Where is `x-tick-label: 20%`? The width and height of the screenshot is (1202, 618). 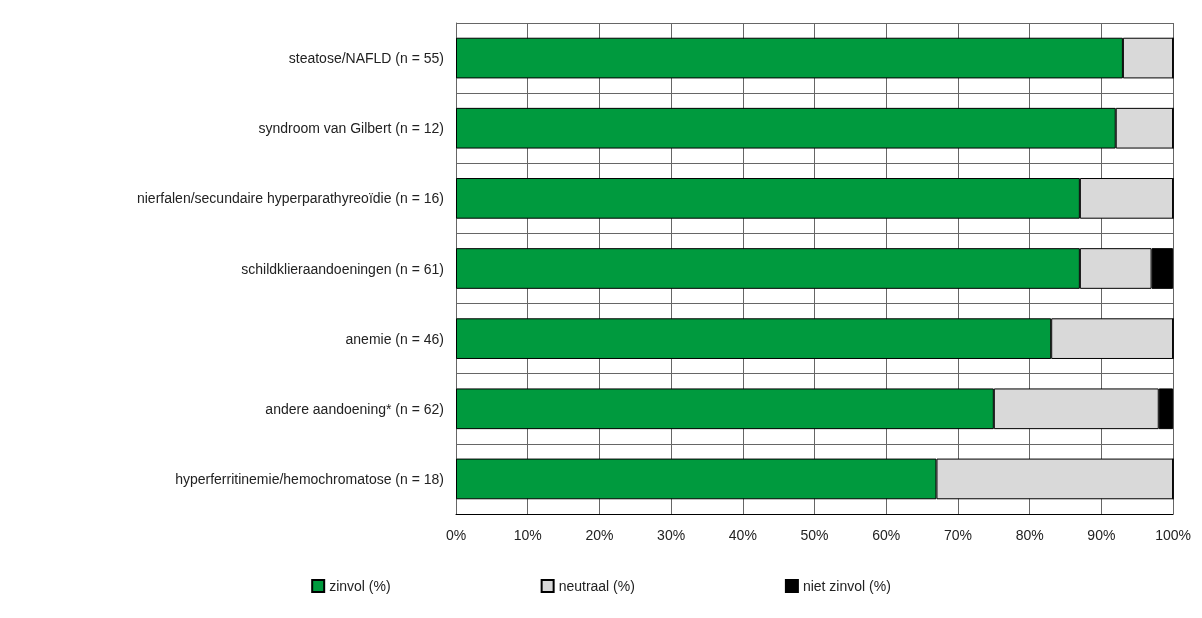 x-tick-label: 20% is located at coordinates (599, 535).